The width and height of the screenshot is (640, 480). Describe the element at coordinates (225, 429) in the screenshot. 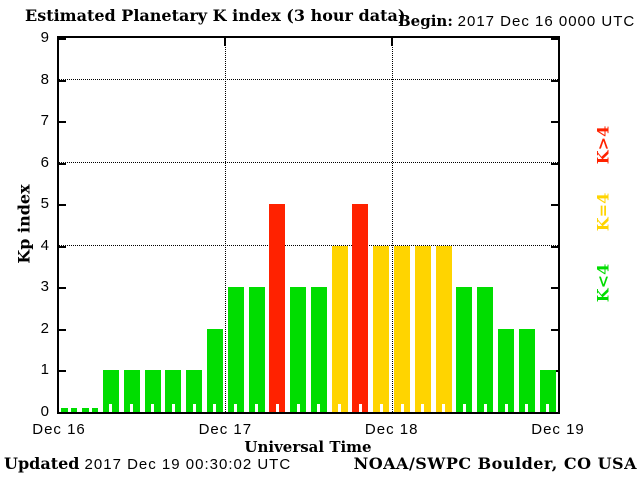

I see `x-day-label: Dec 17` at that location.